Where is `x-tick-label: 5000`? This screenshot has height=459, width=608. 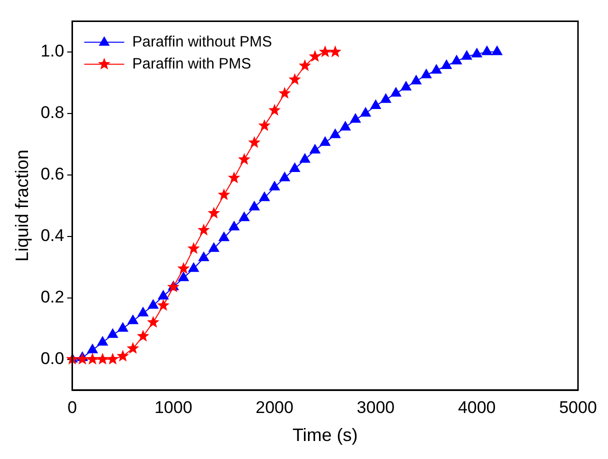
x-tick-label: 5000 is located at coordinates (578, 407).